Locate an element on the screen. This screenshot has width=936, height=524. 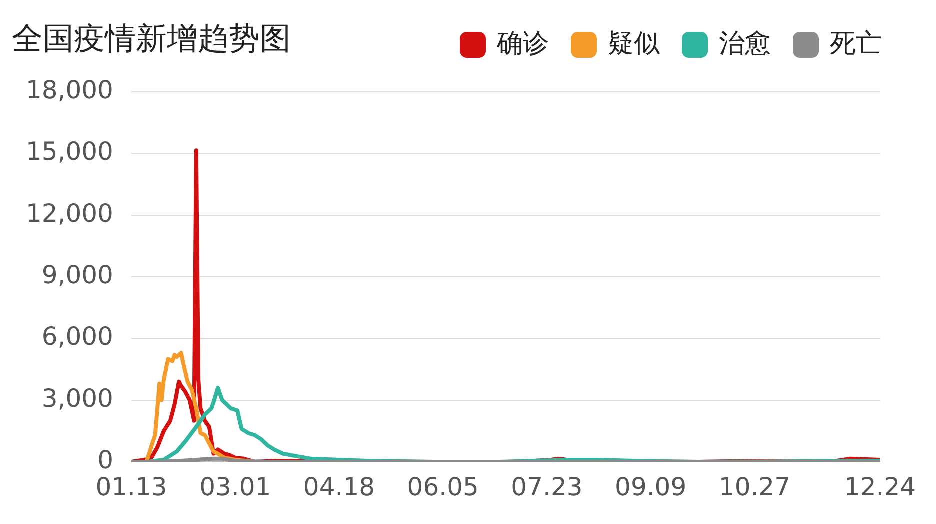
x-tick-label: 12.24 is located at coordinates (880, 487).